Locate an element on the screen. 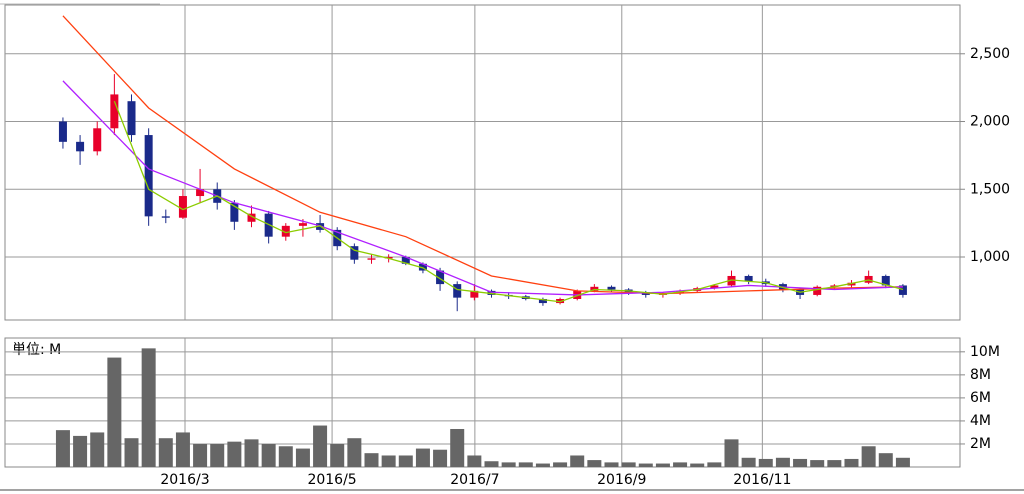 The height and width of the screenshot is (494, 1024). x-tick-label: 2016/7 is located at coordinates (474, 480).